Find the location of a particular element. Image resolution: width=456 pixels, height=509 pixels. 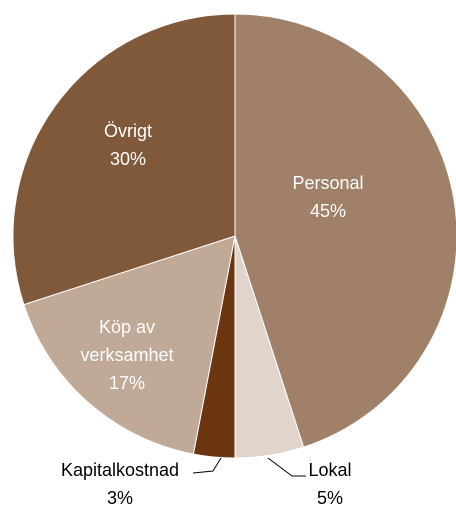

slice-label: Köp av verksamhet 17% is located at coordinates (127, 355).